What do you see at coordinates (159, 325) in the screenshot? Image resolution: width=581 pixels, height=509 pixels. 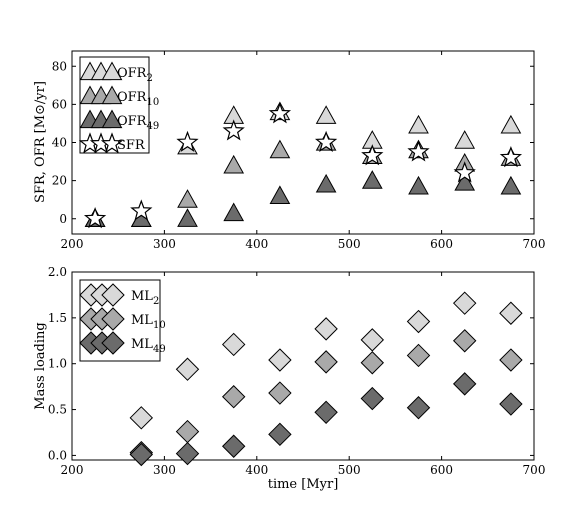 I see `legend-label-subscript: 10` at bounding box center [159, 325].